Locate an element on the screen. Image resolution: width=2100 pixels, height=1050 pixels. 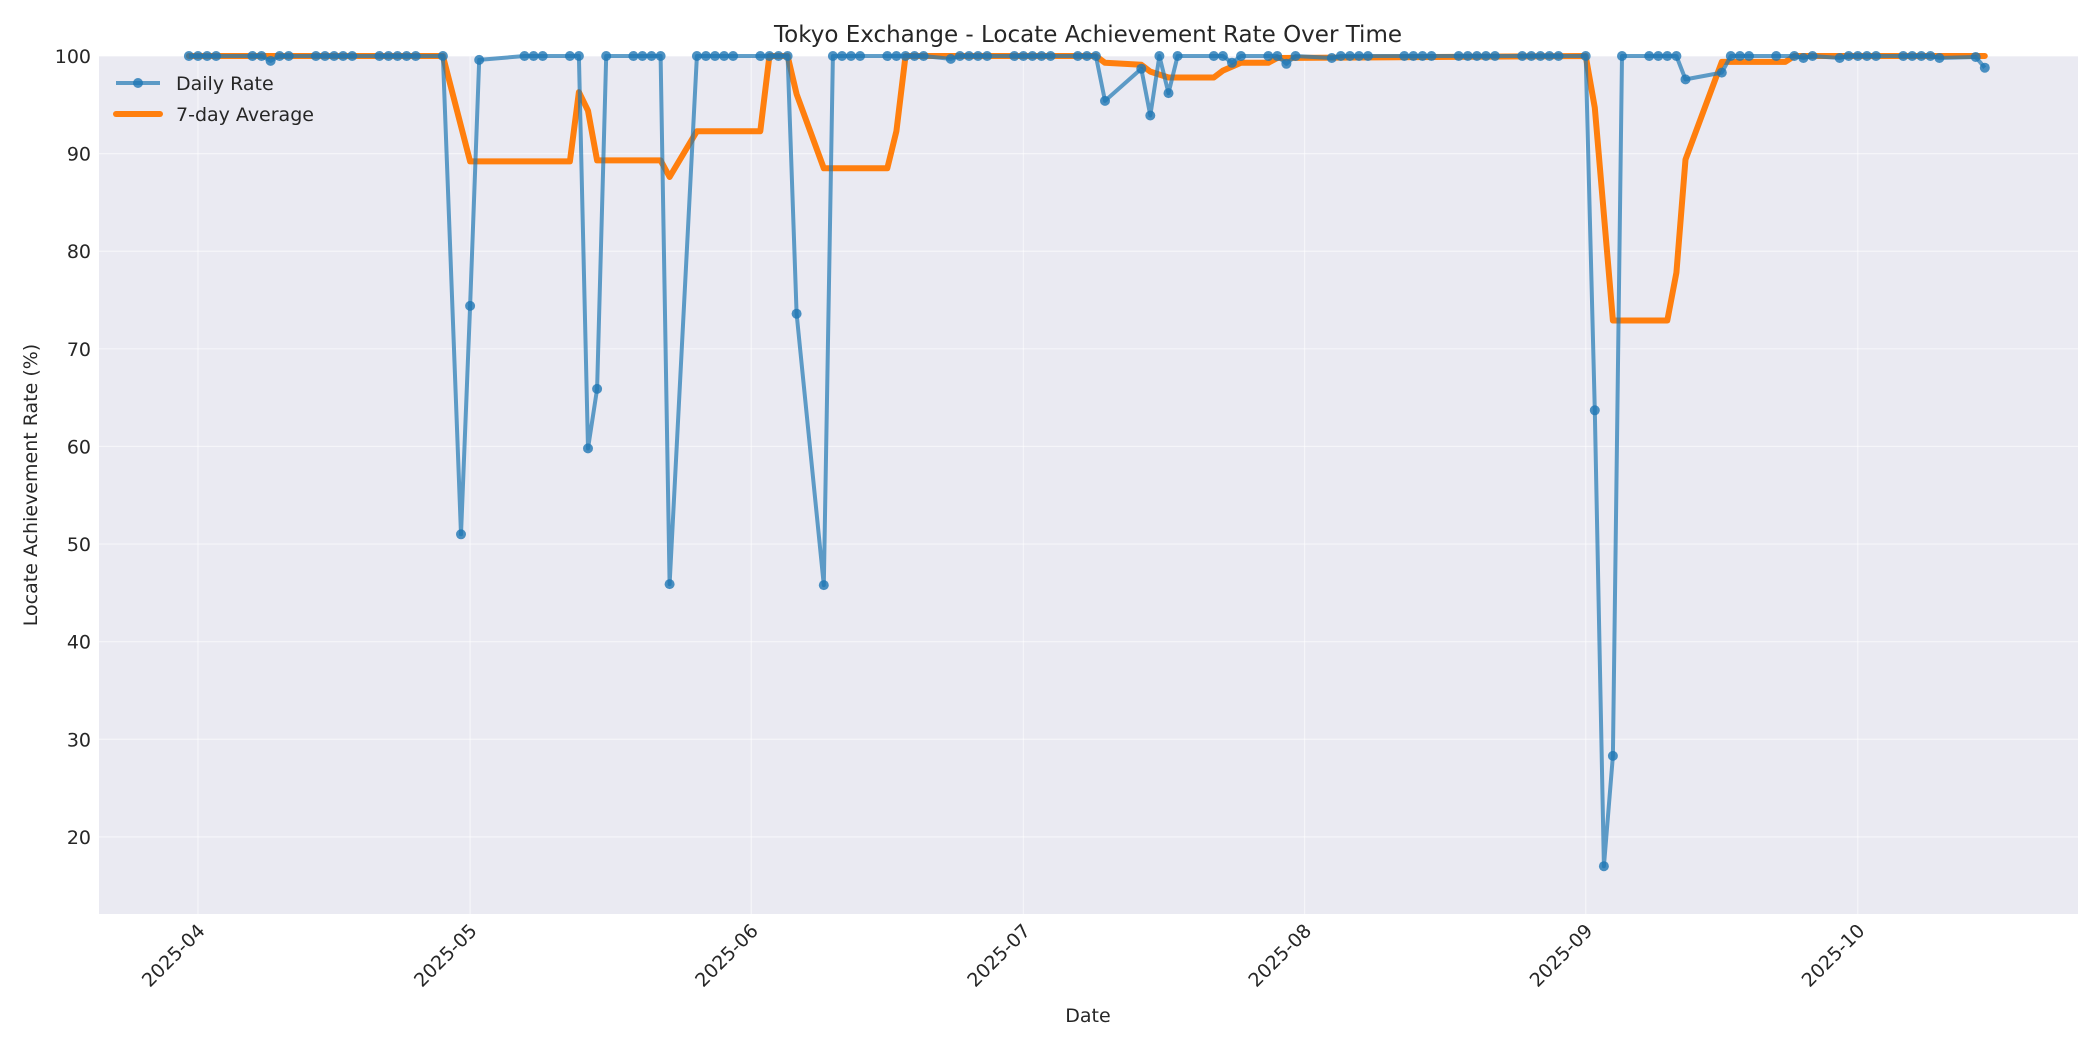
y-tick-label: 70 is located at coordinates (79, 350).